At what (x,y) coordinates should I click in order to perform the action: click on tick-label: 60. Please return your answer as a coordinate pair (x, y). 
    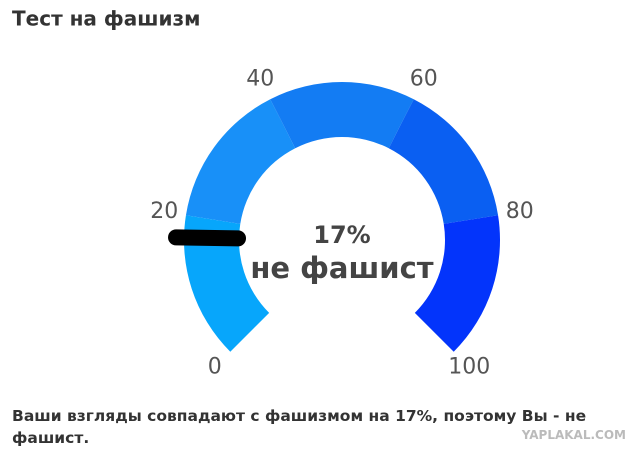
    Looking at the image, I should click on (424, 79).